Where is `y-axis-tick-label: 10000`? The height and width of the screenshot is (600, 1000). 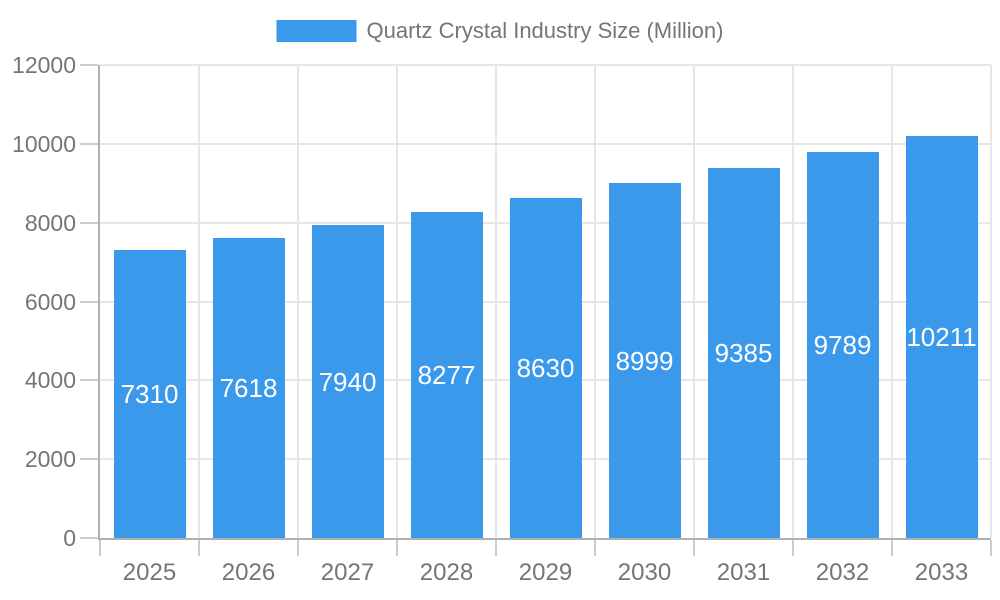
y-axis-tick-label: 10000 is located at coordinates (44, 143).